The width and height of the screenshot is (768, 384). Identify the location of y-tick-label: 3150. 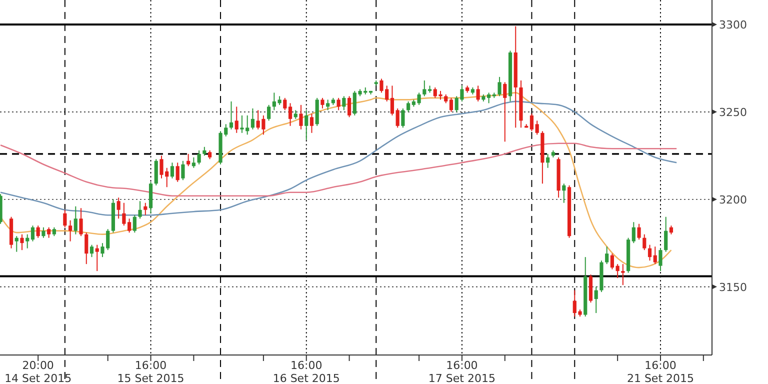
(733, 287).